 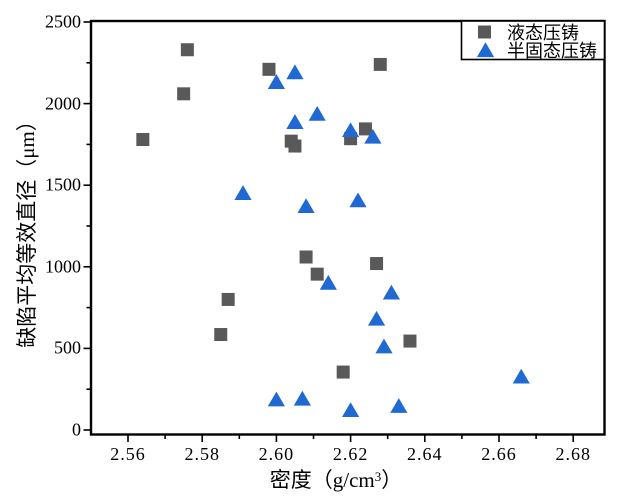 I want to click on legend-marker-liquid-die-casting, so click(x=484, y=32).